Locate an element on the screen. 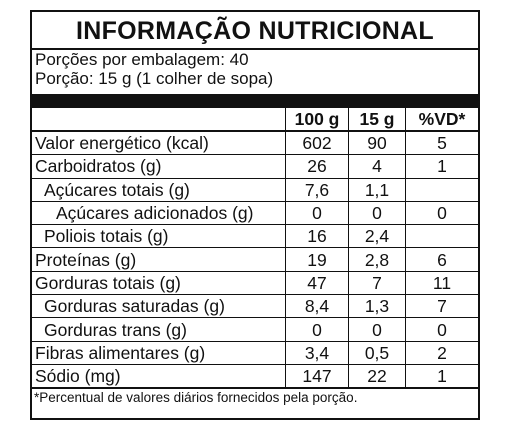 The image size is (510, 431). nutrient-row: Açúcares totais (g) 7,6 1,1 is located at coordinates (255, 189).